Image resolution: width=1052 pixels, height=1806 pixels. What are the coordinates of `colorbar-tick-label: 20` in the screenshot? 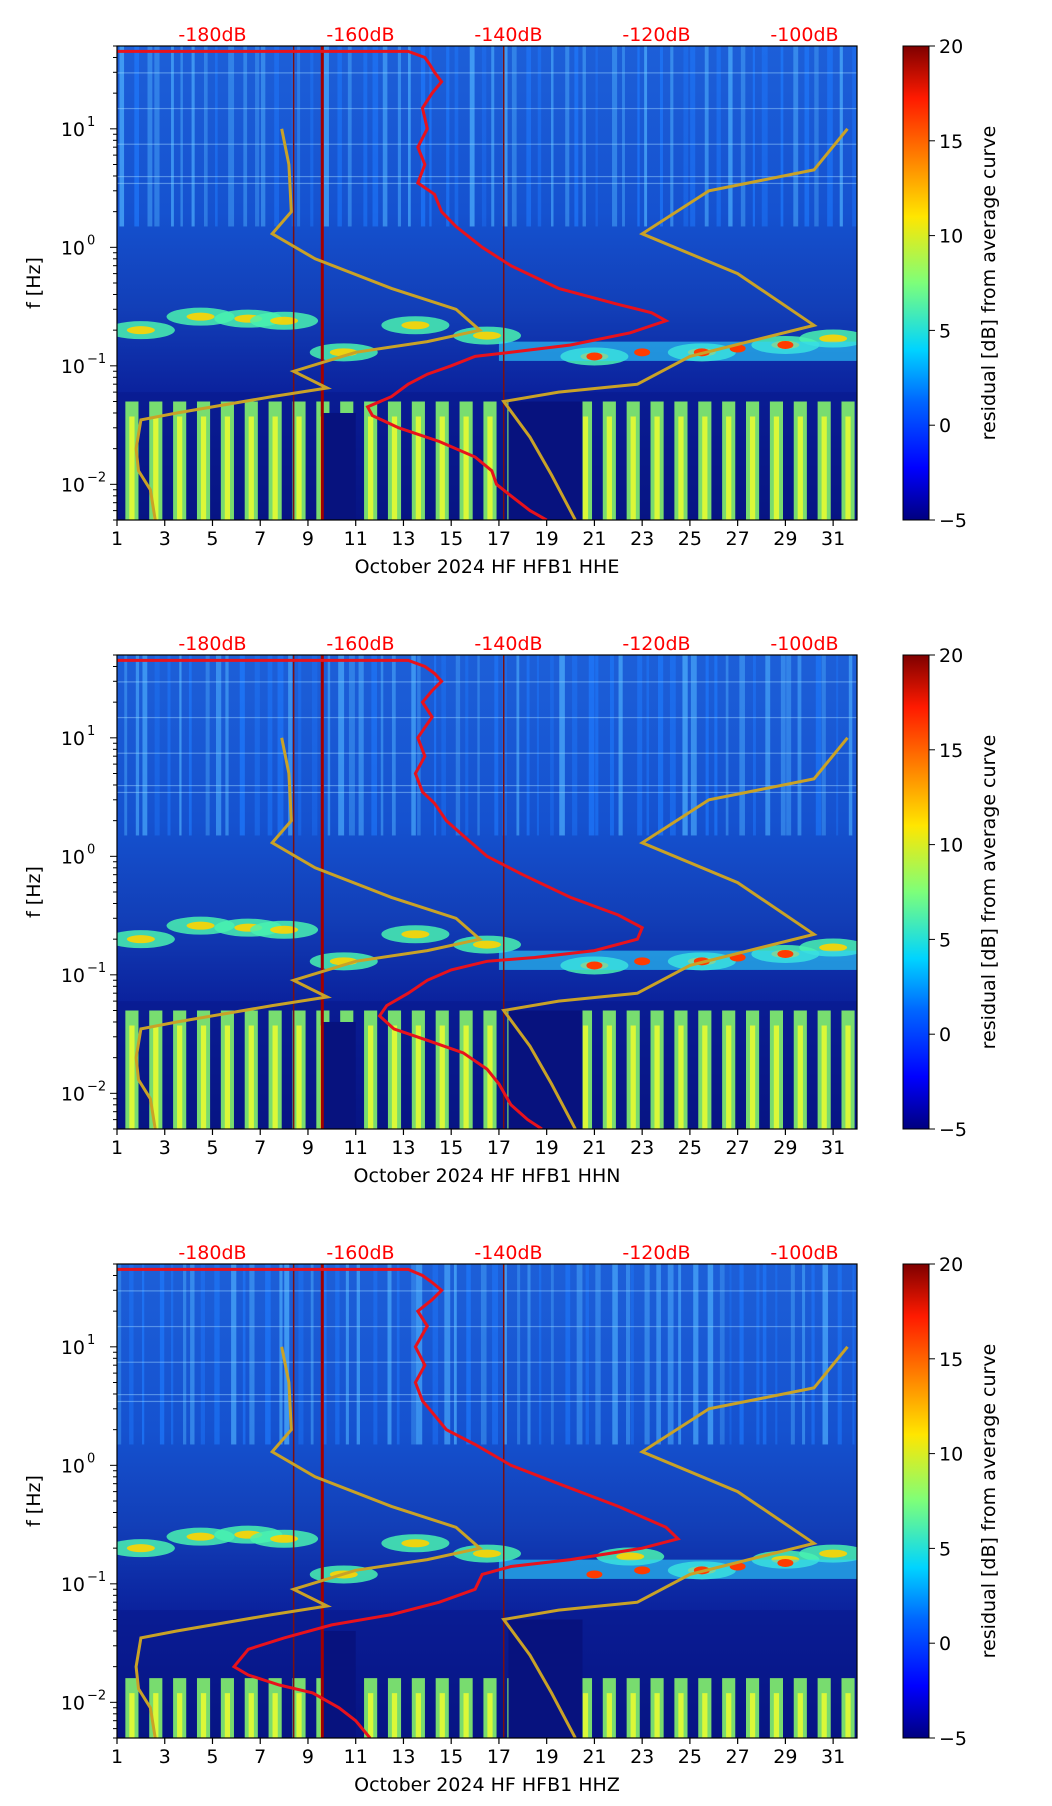 It's located at (951, 1265).